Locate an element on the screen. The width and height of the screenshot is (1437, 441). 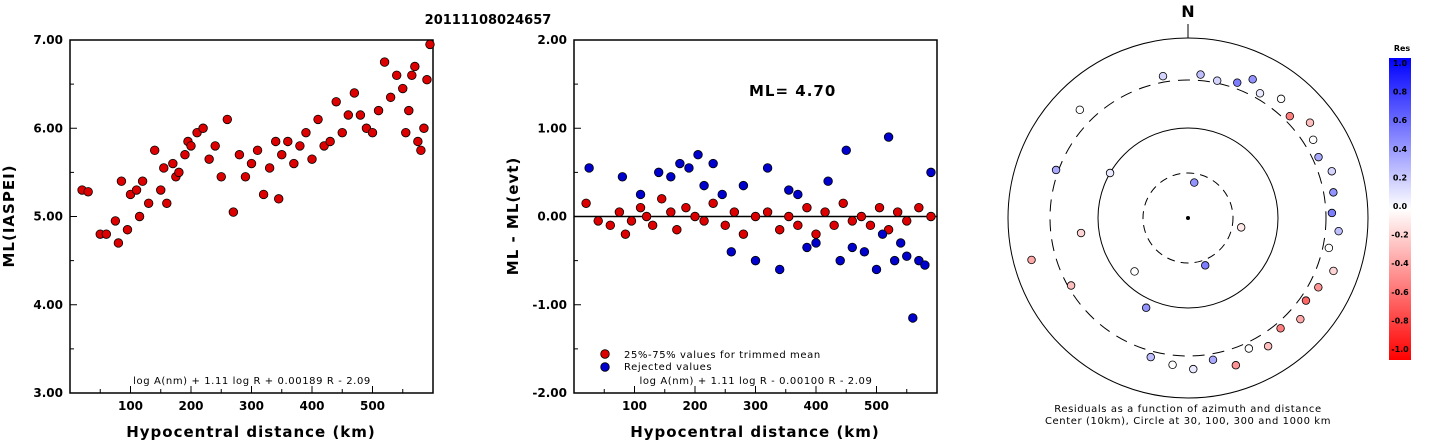
legend-rejected-label: Rejected values is located at coordinates (668, 367).